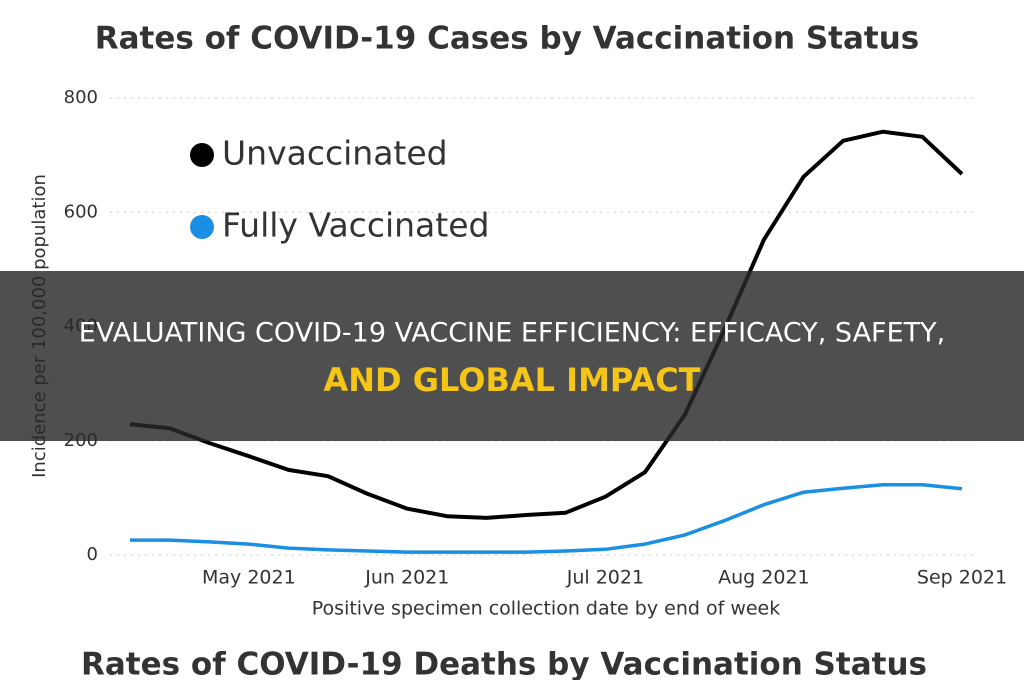 The image size is (1024, 680). Describe the element at coordinates (81, 211) in the screenshot. I see `y-tick-label: 600` at that location.